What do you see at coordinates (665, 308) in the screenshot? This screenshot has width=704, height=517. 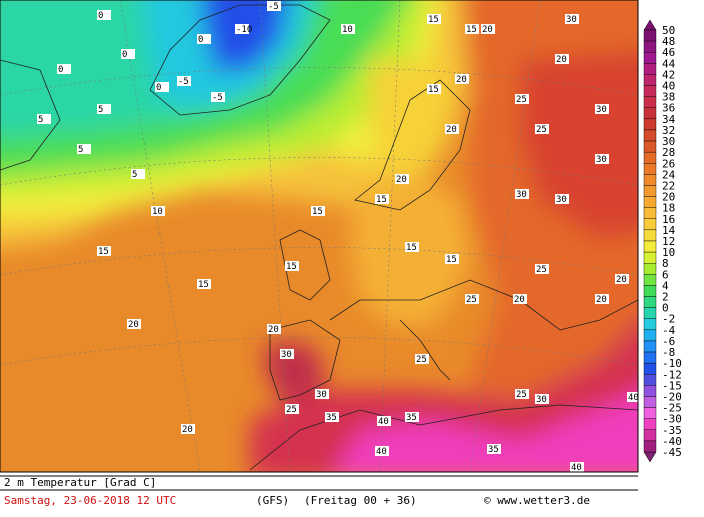 I see `colorbar-label: 0` at bounding box center [665, 308].